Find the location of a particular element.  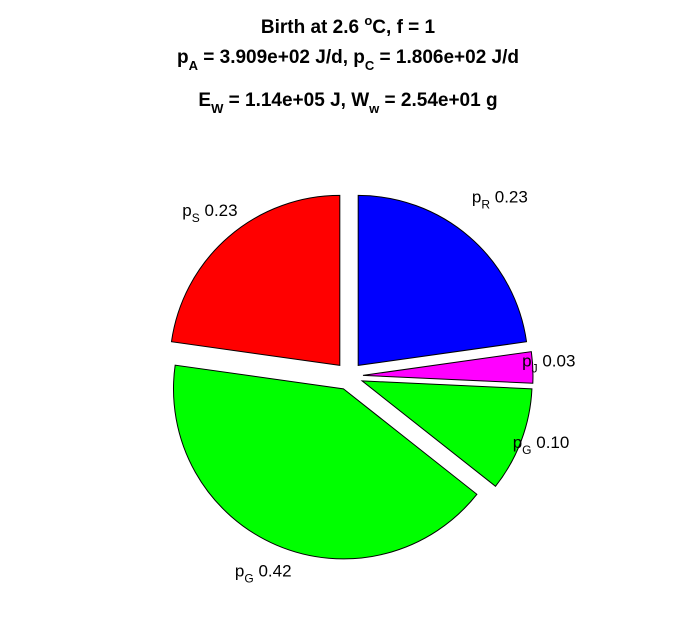

pie-label-2: pG 0.10 is located at coordinates (541, 445).